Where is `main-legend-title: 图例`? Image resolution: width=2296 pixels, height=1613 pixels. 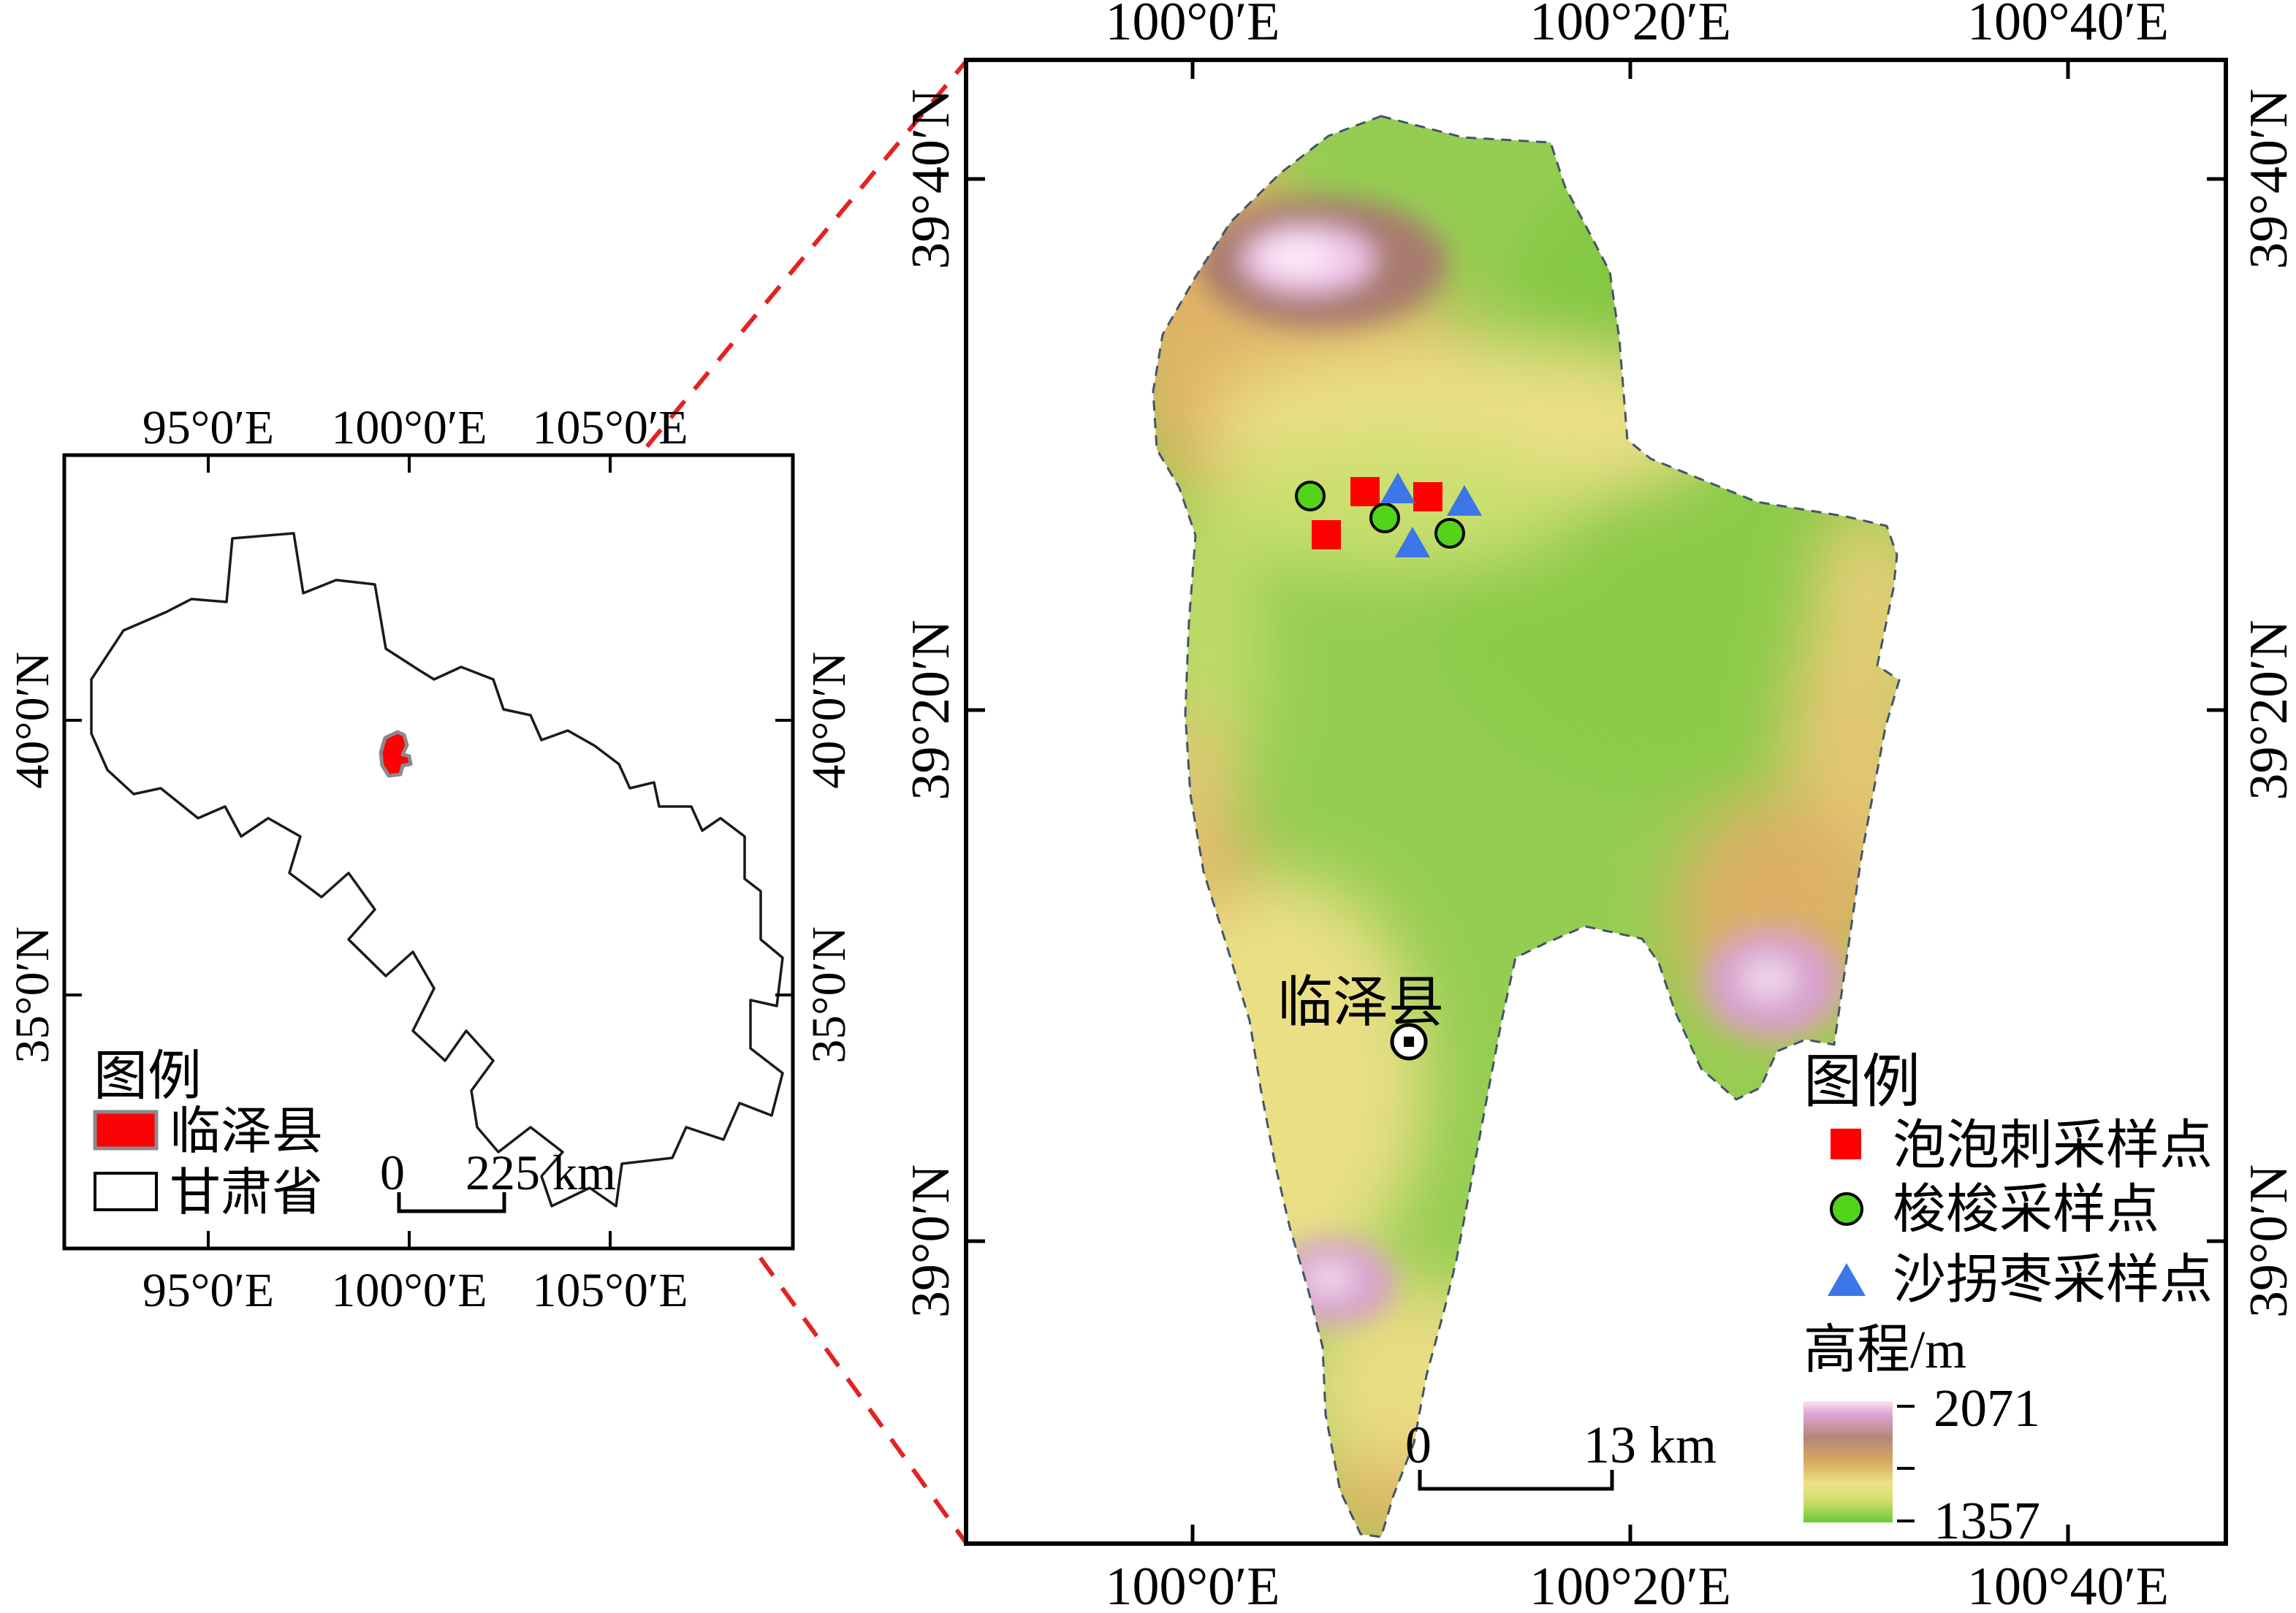
main-legend-title: 图例 is located at coordinates (1862, 1082).